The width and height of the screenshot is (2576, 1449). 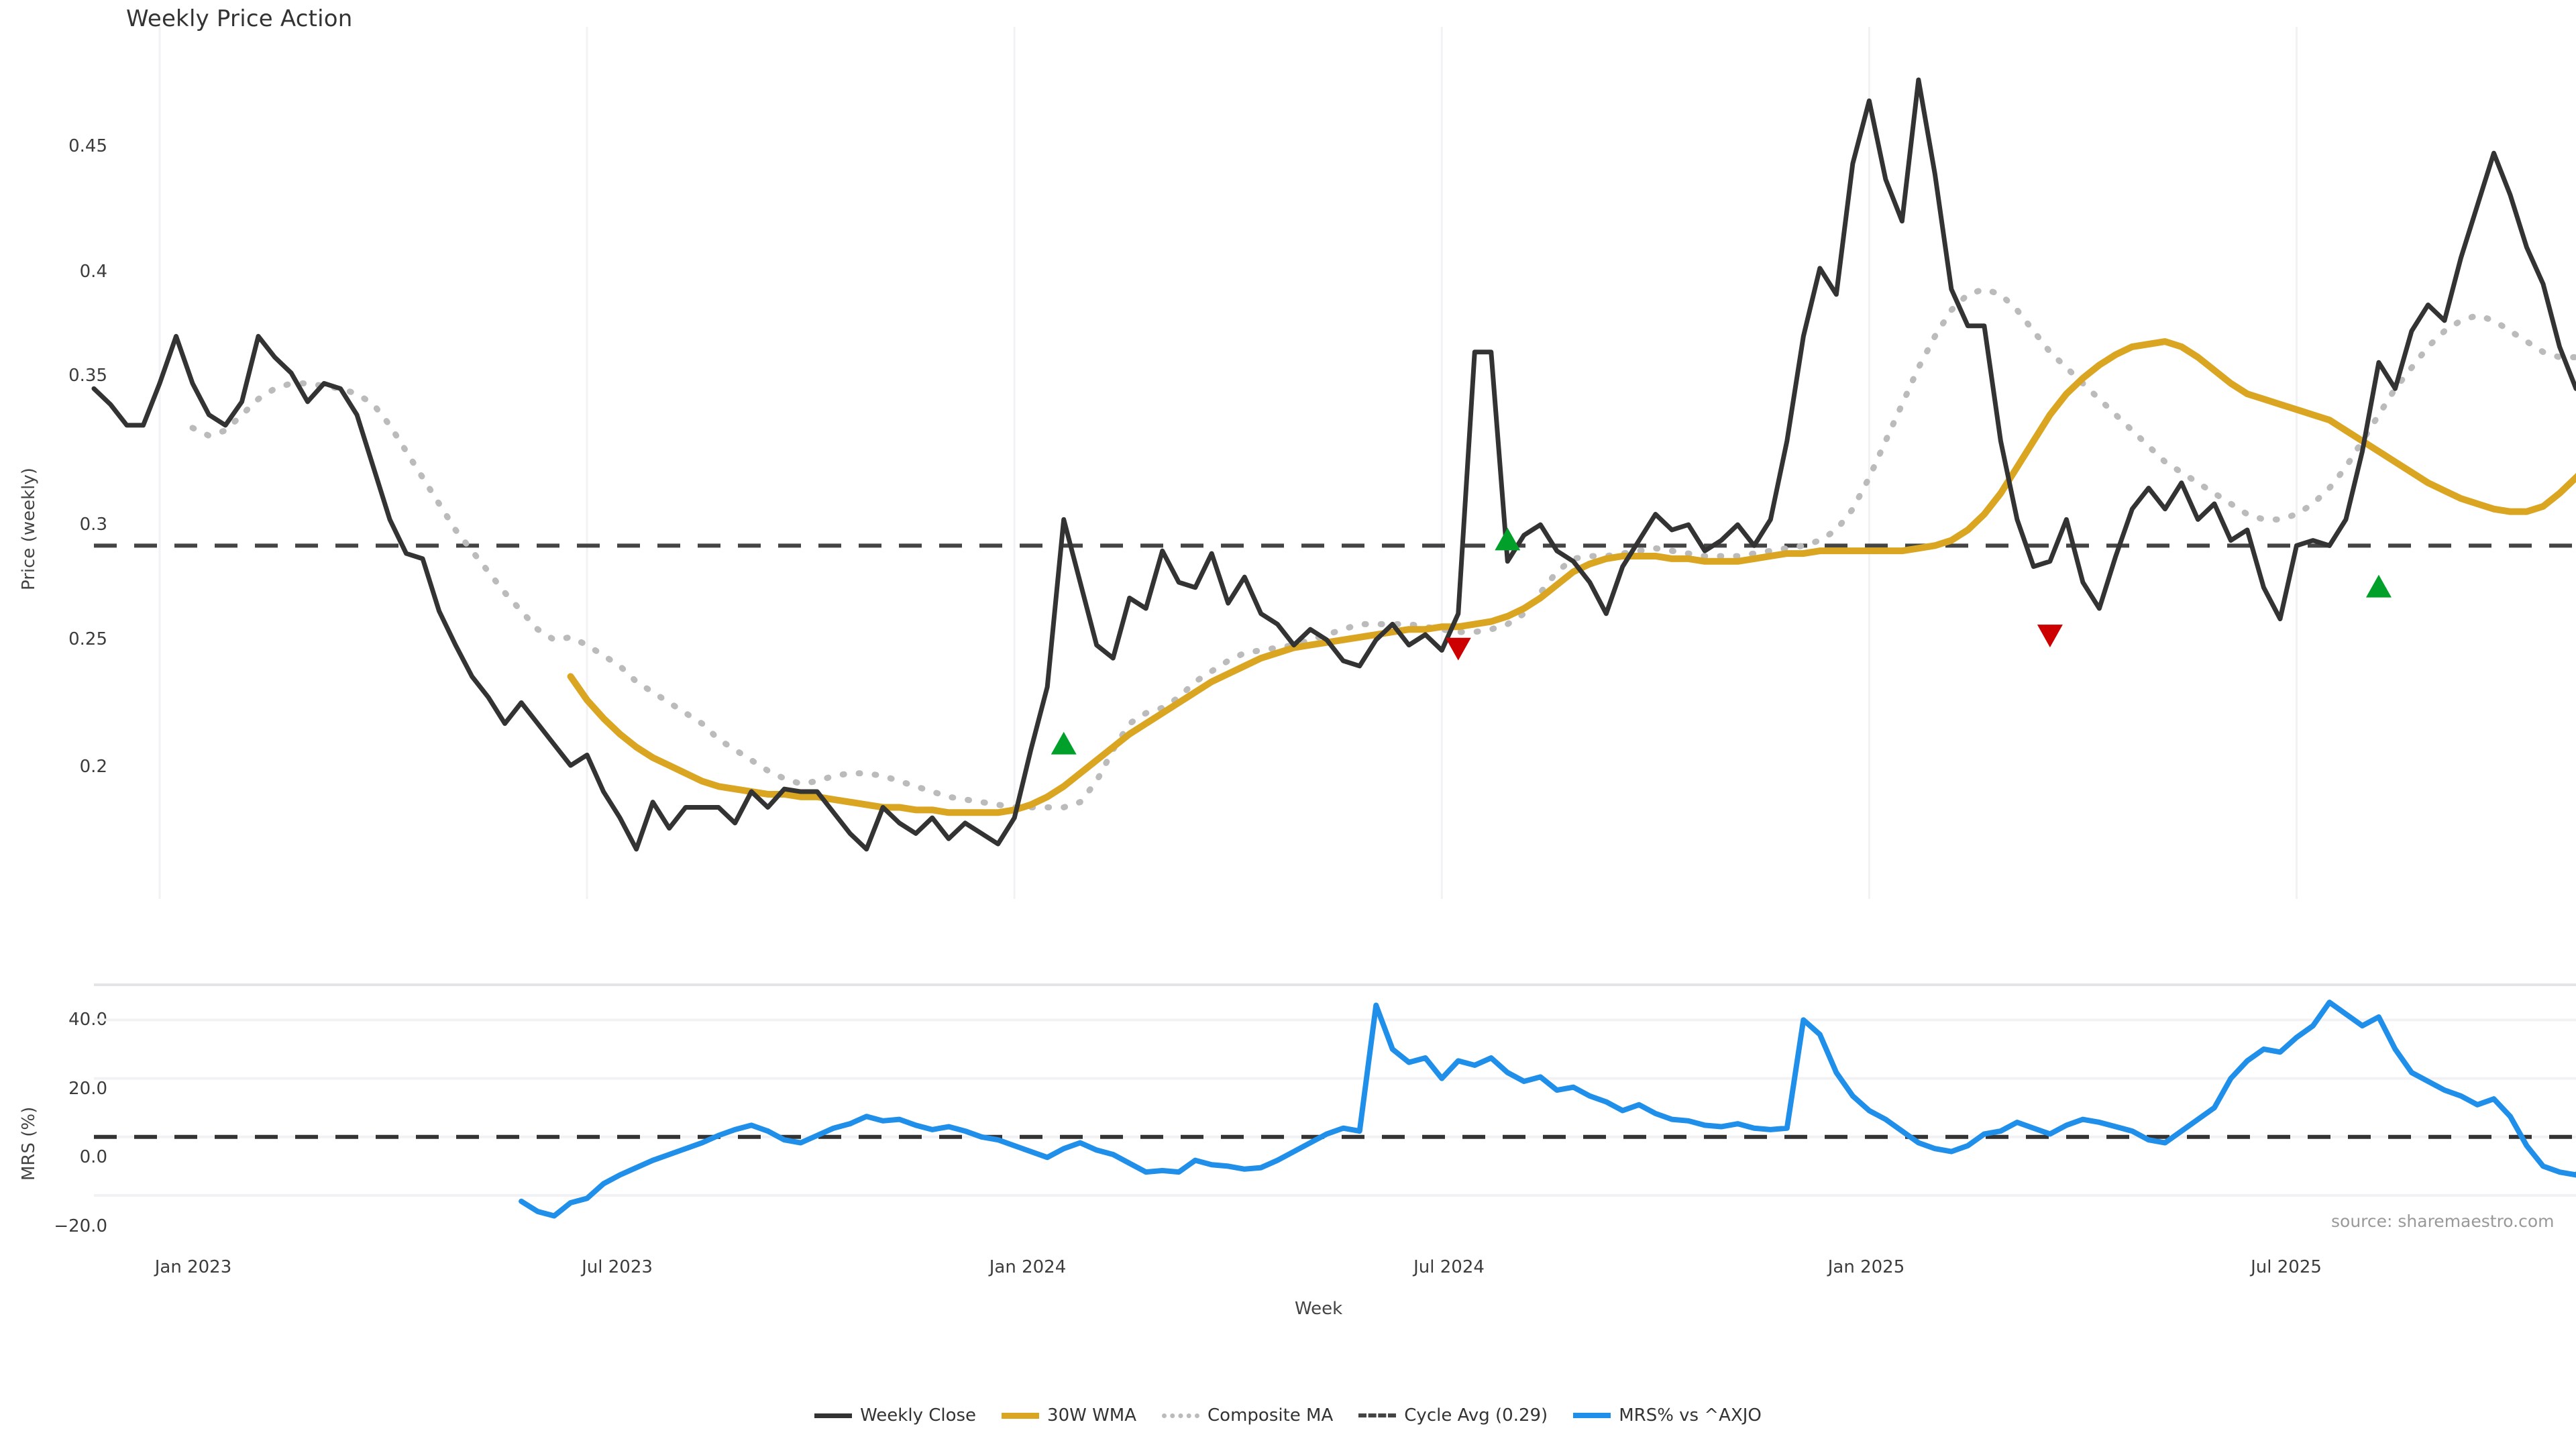 I want to click on legend-label-mrs: MRS% vs ^AXJO, so click(x=1690, y=1415).